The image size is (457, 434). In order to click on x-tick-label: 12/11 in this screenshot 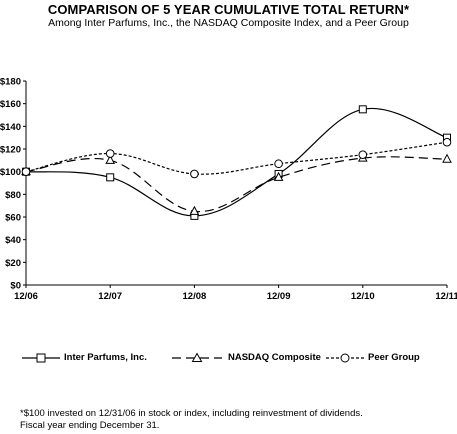, I will do `click(446, 296)`.